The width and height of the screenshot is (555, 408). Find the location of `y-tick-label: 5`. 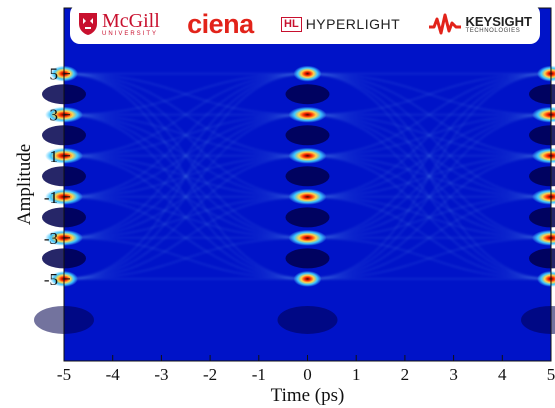

y-tick-label: 5 is located at coordinates (54, 74).